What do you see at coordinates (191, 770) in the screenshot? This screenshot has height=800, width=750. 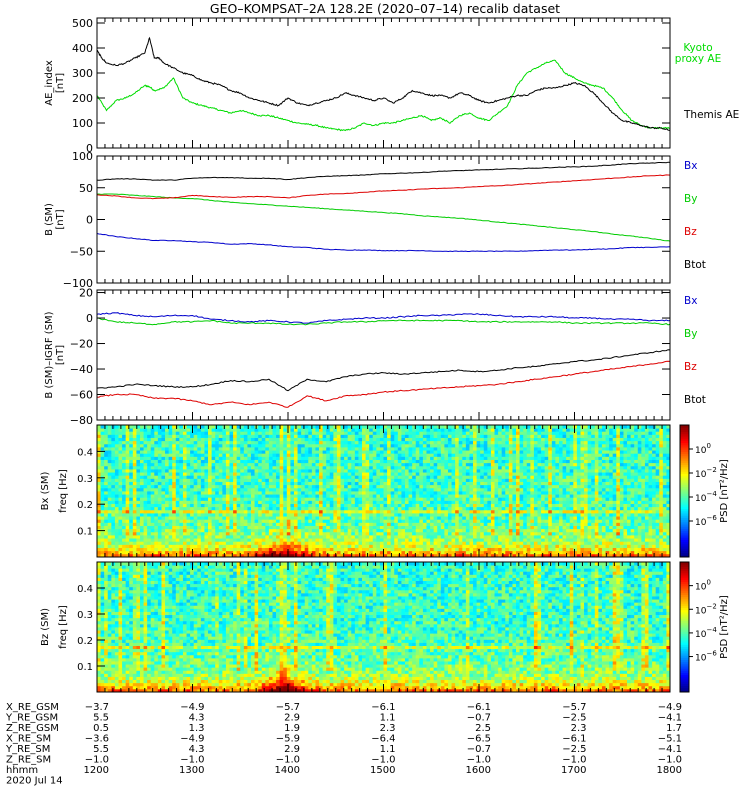 I see `ephemeris-value: 1300` at bounding box center [191, 770].